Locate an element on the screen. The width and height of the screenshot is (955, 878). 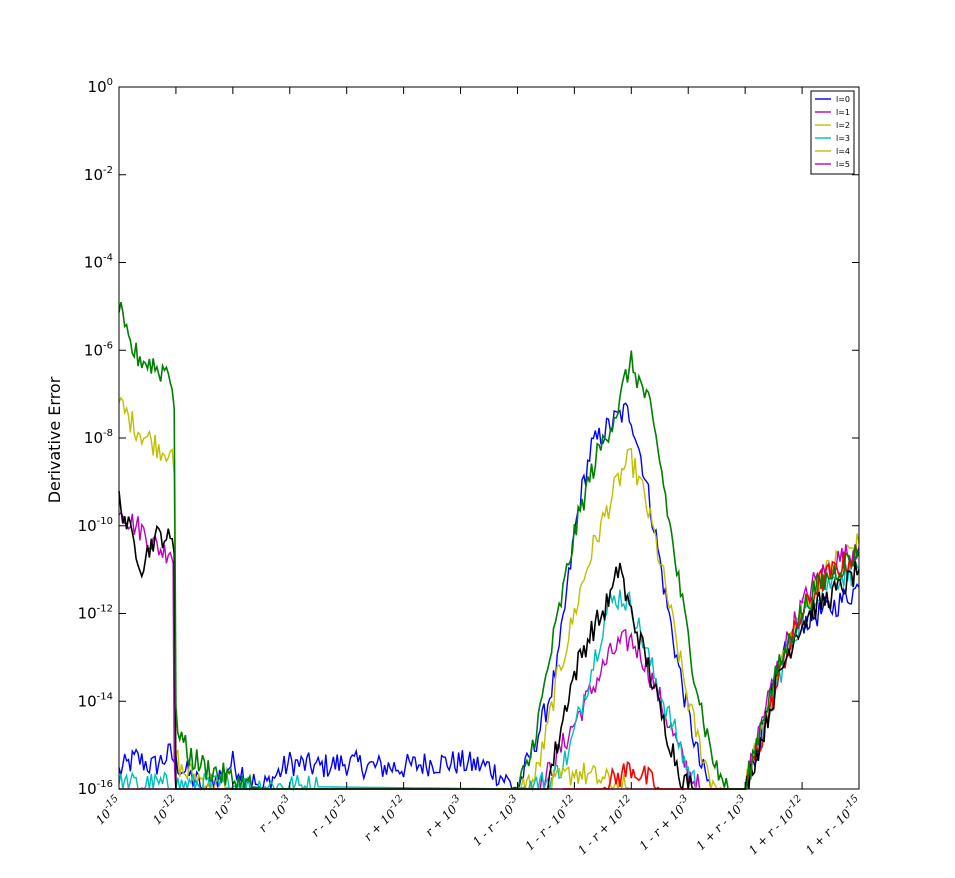
x-tick-label: 1 + r - 10-12 is located at coordinates (776, 825).